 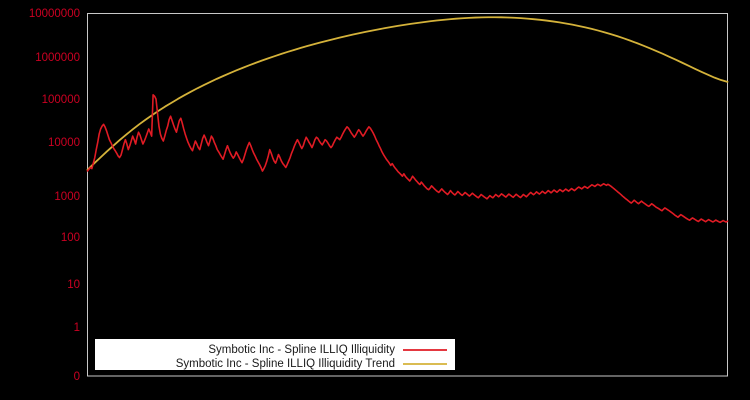 What do you see at coordinates (57, 58) in the screenshot?
I see `y-axis-tick-label: 1000000` at bounding box center [57, 58].